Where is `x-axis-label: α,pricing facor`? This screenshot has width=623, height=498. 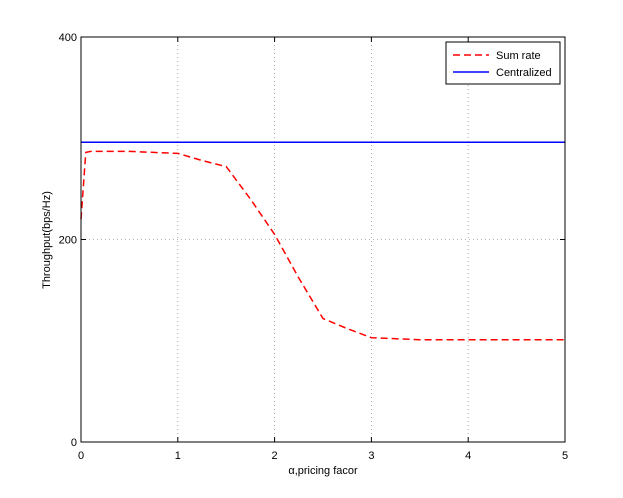
x-axis-label: α,pricing facor is located at coordinates (323, 471).